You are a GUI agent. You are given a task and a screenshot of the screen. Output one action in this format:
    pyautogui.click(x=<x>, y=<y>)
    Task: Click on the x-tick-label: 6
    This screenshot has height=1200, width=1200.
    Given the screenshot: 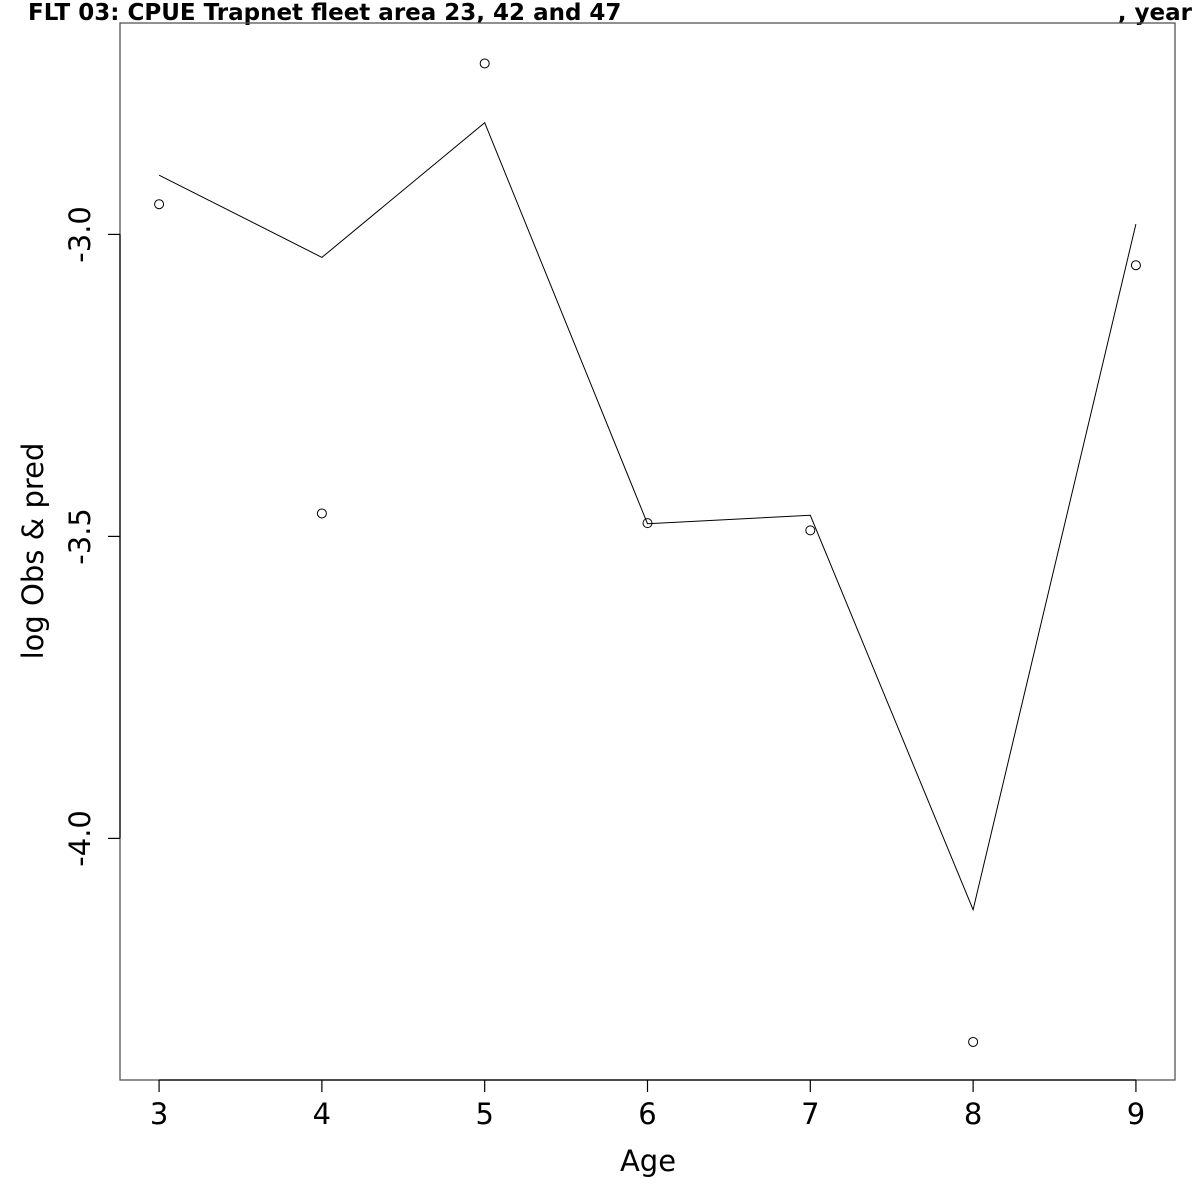 What is the action you would take?
    pyautogui.click(x=647, y=1114)
    